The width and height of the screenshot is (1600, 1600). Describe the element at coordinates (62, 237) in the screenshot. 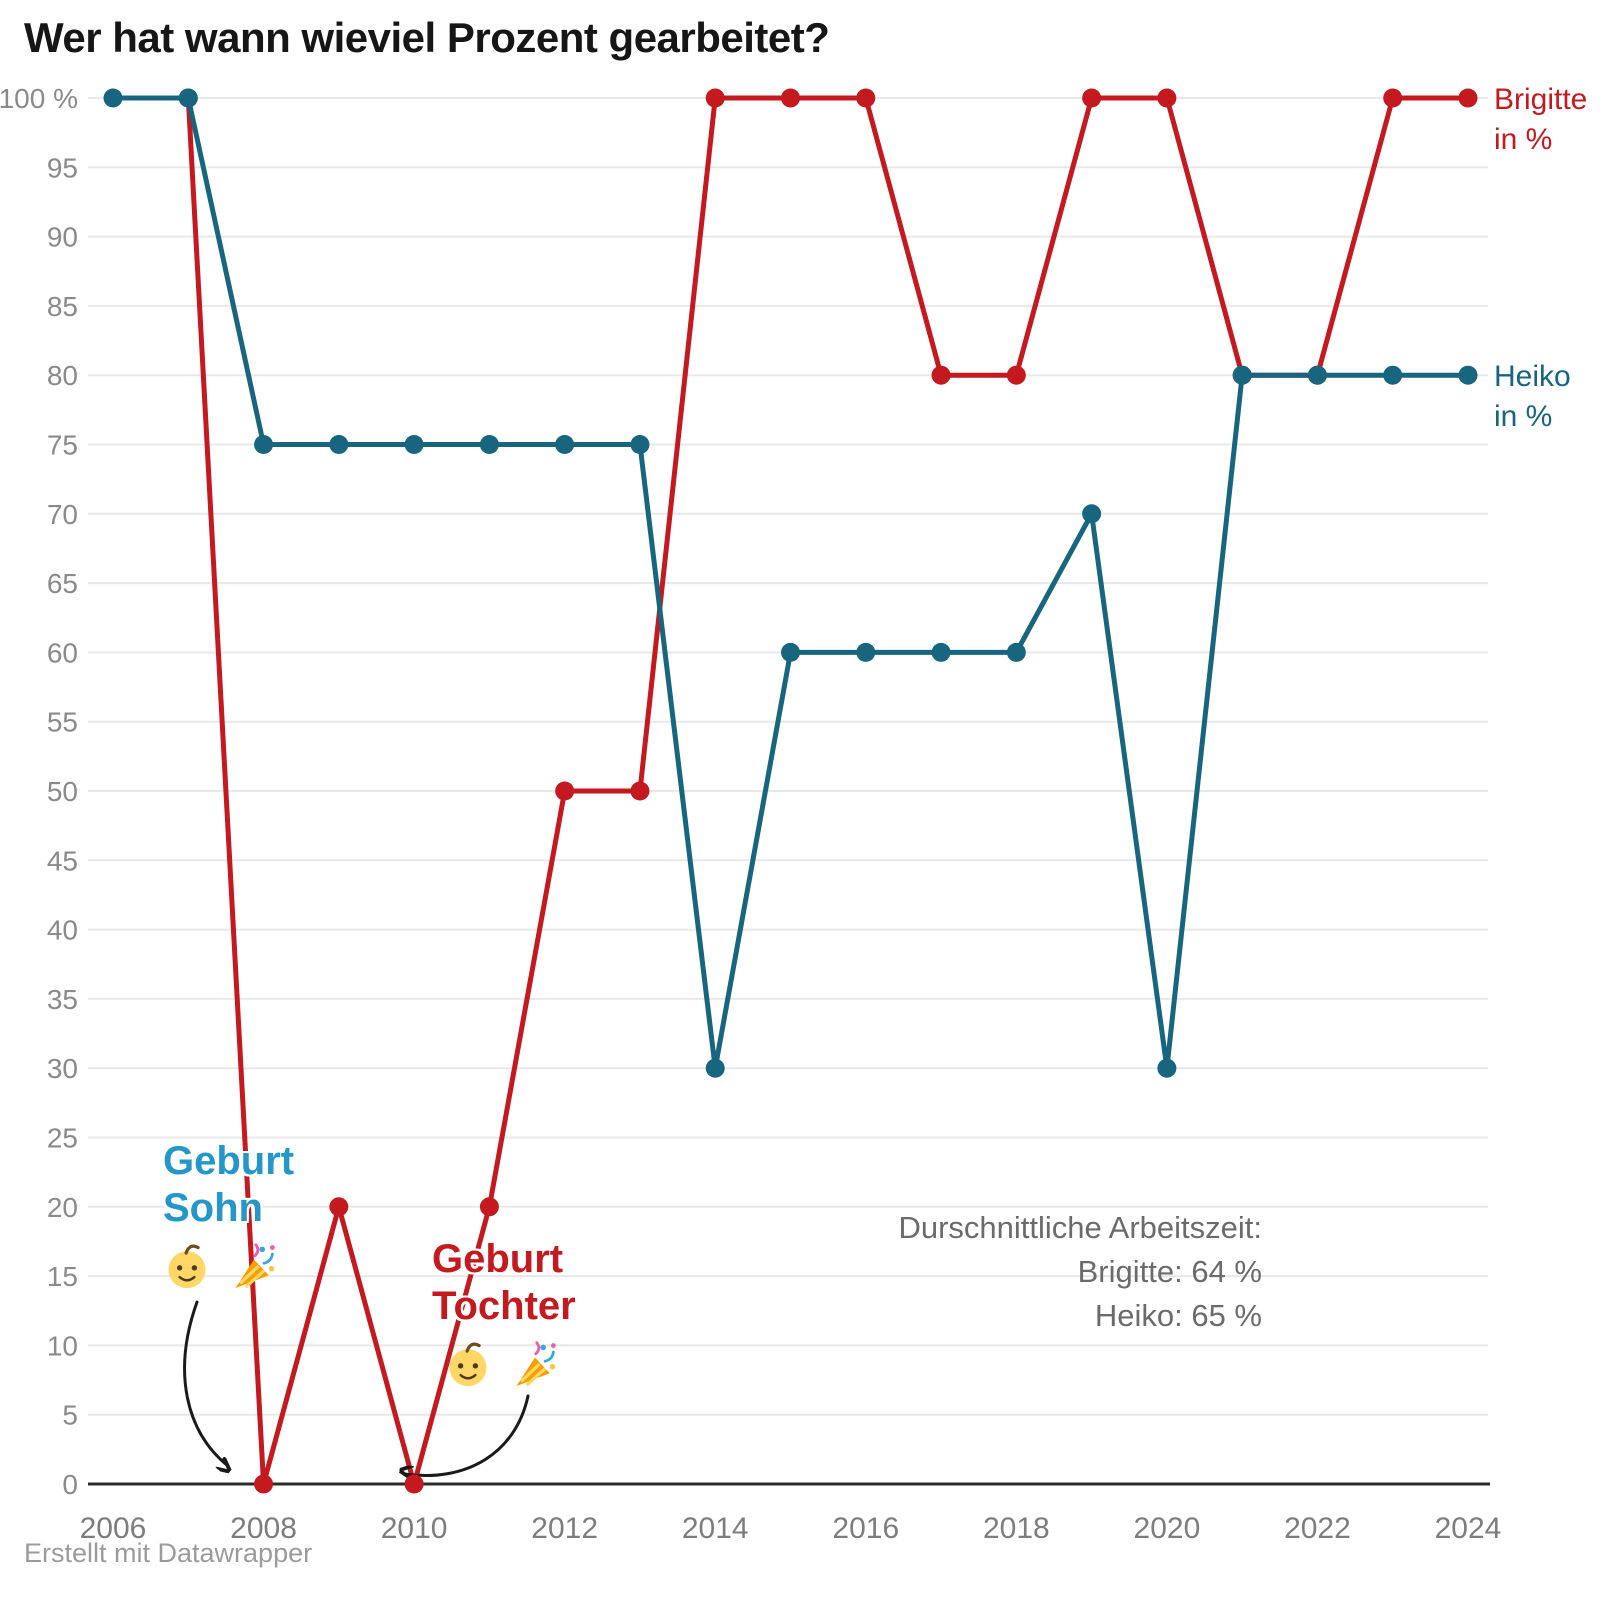

I see `y-tick-label: 90` at that location.